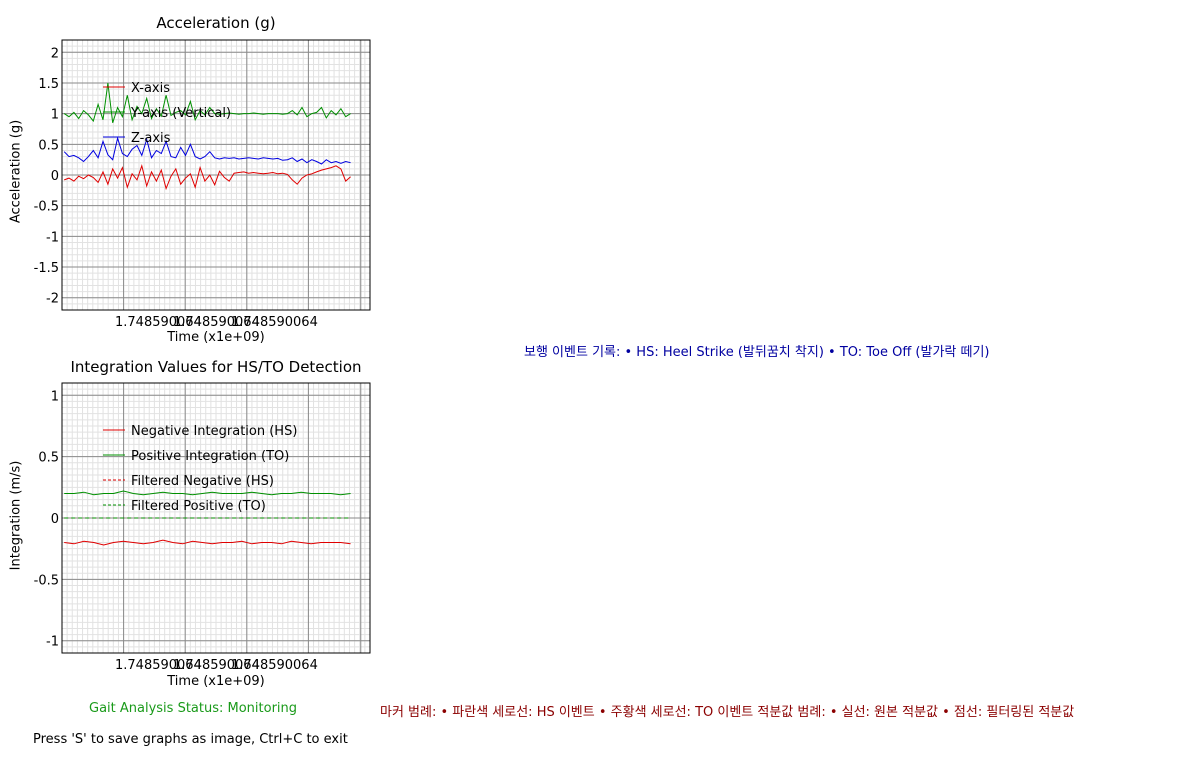 The image size is (1200, 763). I want to click on legend-label: Filtered Negative (HS), so click(202, 481).